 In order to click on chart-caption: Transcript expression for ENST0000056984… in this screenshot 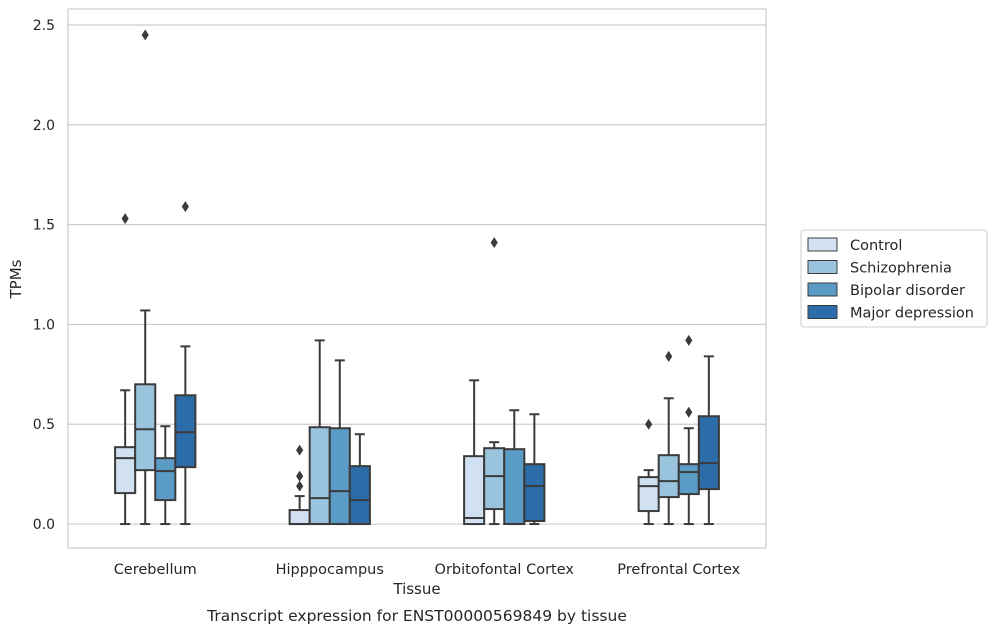, I will do `click(416, 616)`.